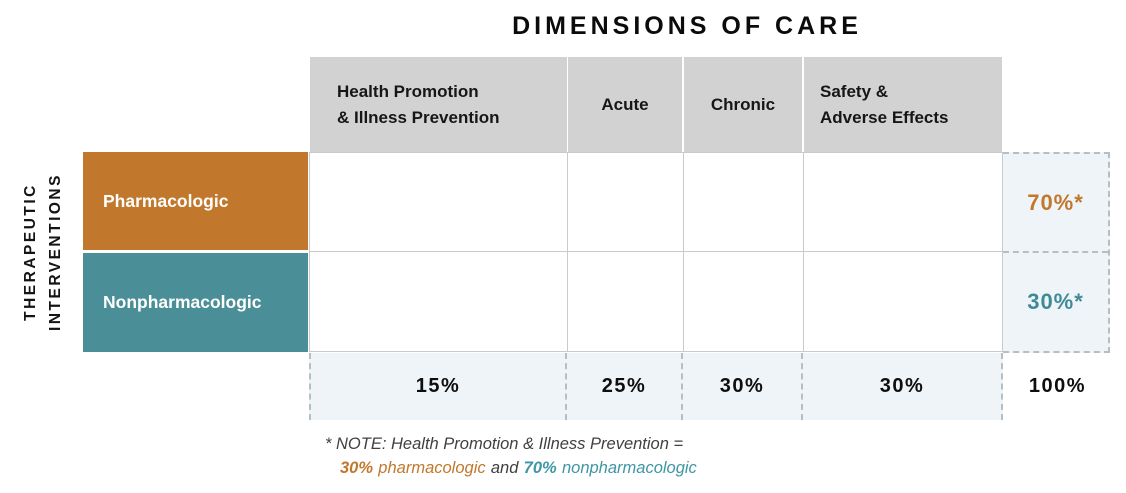 This screenshot has width=1126, height=493. What do you see at coordinates (439, 202) in the screenshot?
I see `matrix-cell-pharmacologic-health-promotion` at bounding box center [439, 202].